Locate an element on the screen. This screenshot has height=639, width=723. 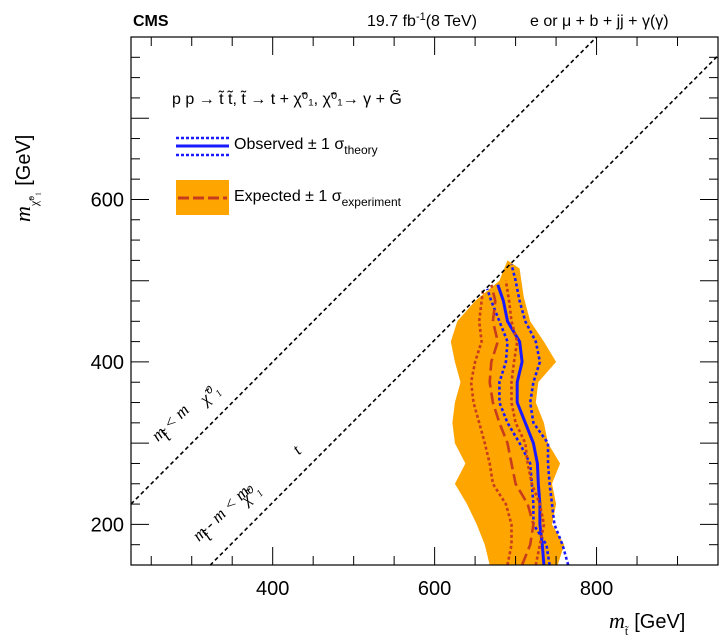
series-observed-minus is located at coordinates (518, 426).